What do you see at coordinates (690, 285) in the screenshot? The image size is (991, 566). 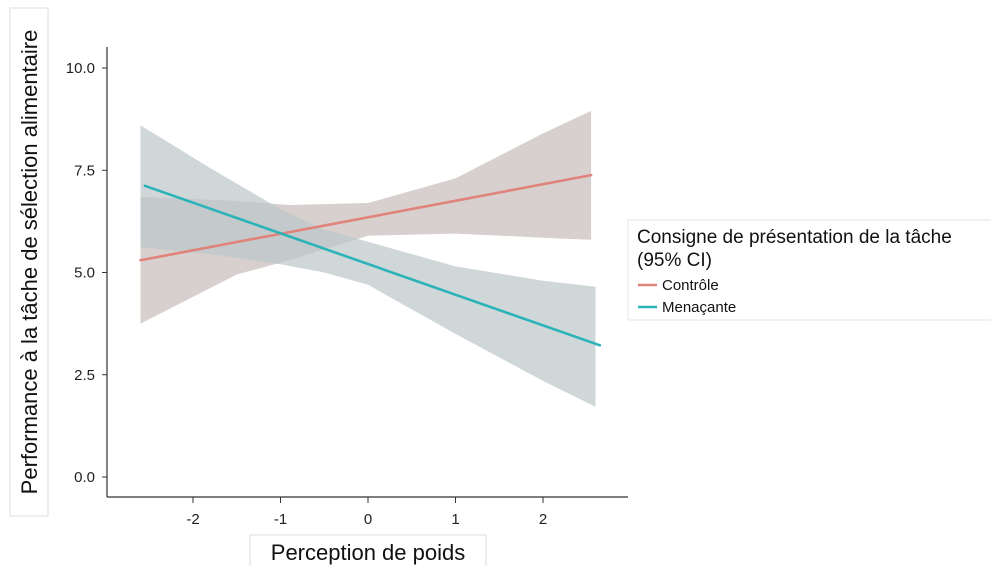 I see `legend-label-controle: Contrôle` at bounding box center [690, 285].